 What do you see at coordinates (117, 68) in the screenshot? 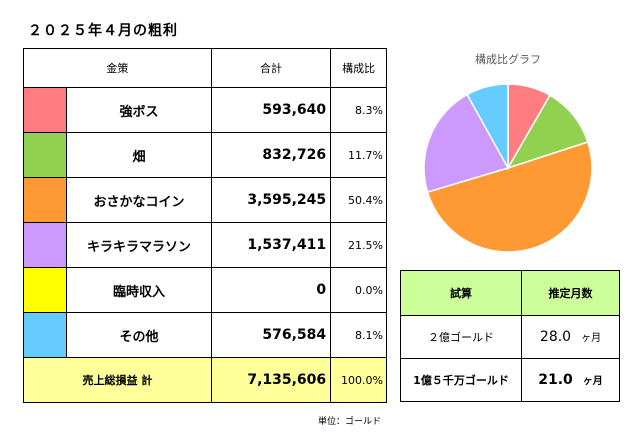
I see `header-category: 金策` at bounding box center [117, 68].